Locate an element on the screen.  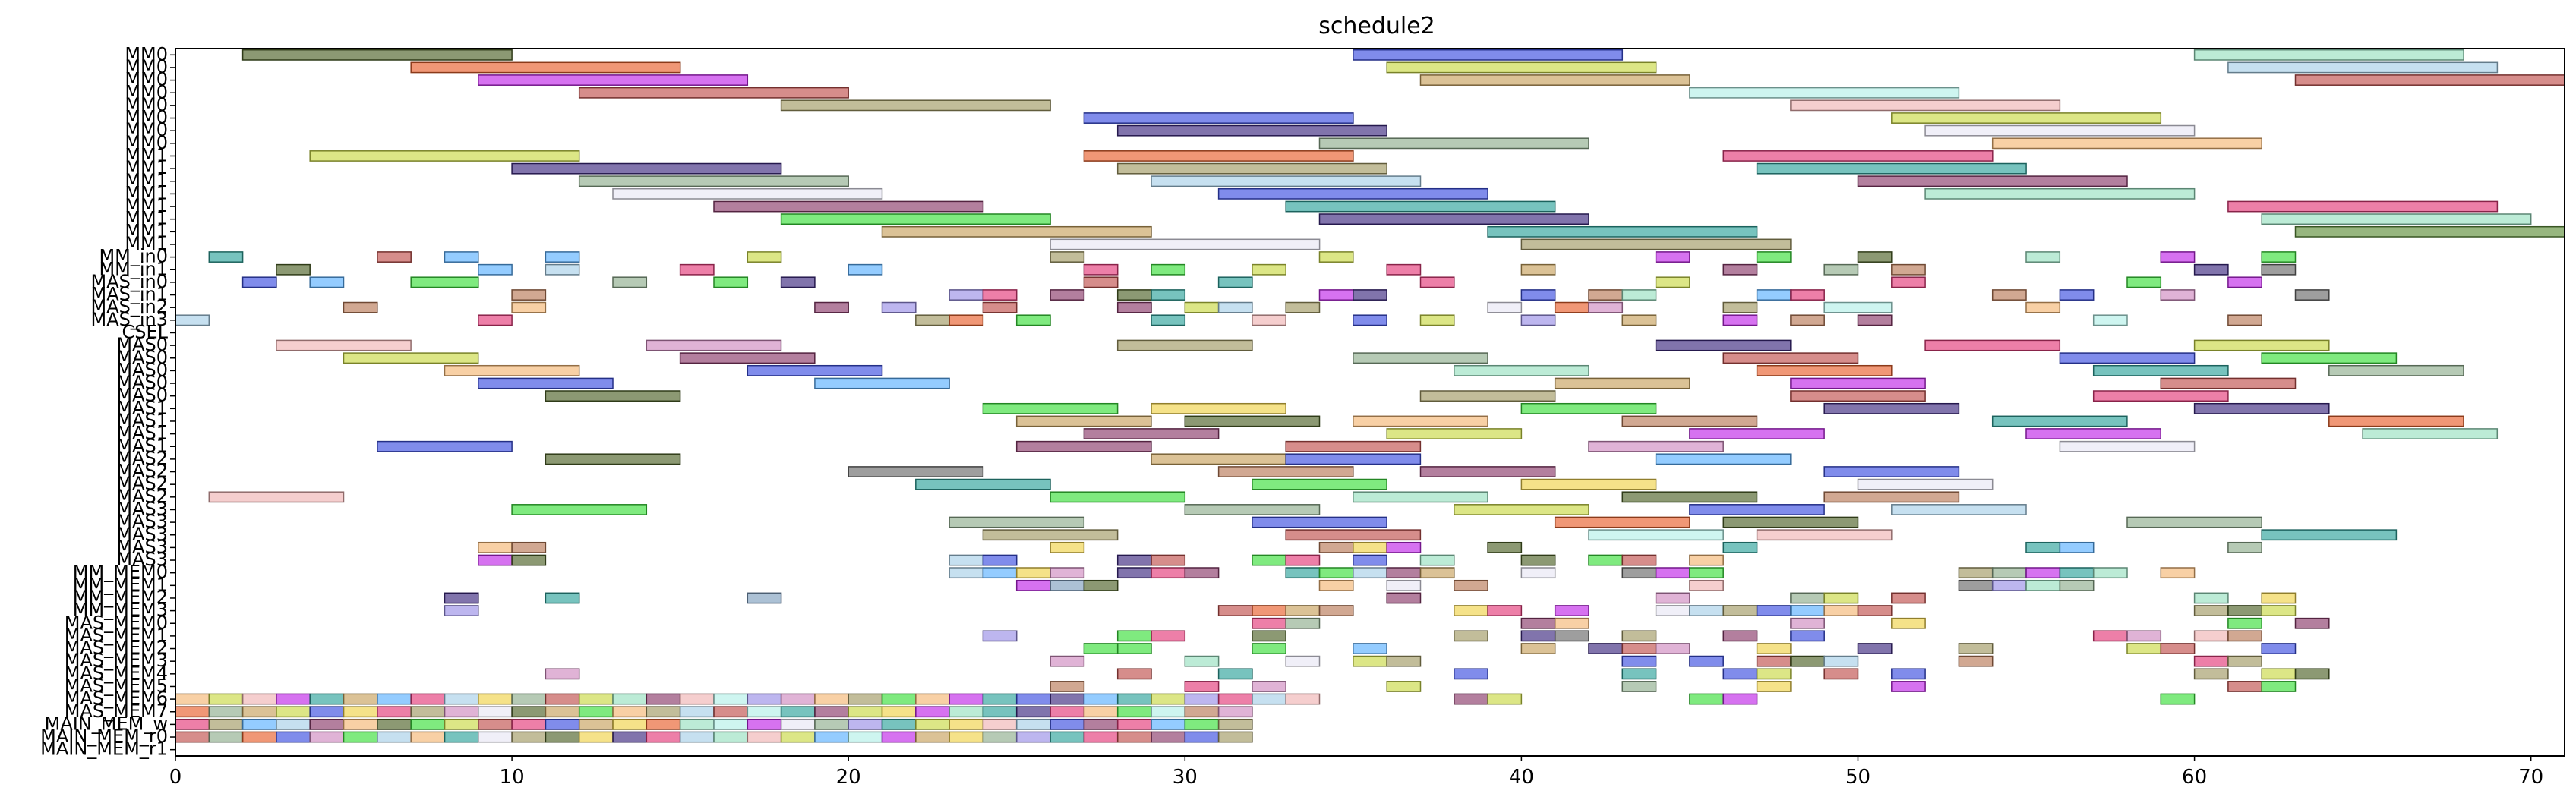
row-label: MAS1 is located at coordinates (142, 420).